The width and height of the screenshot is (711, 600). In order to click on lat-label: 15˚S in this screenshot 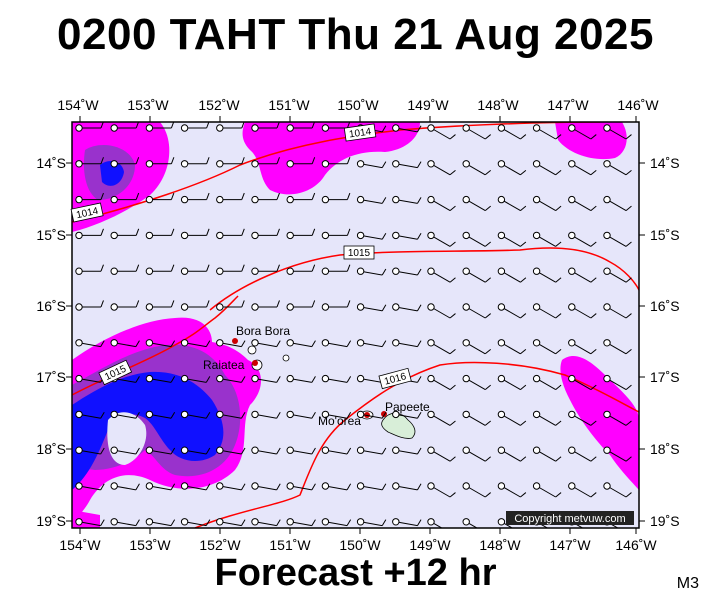, I will do `click(665, 235)`.